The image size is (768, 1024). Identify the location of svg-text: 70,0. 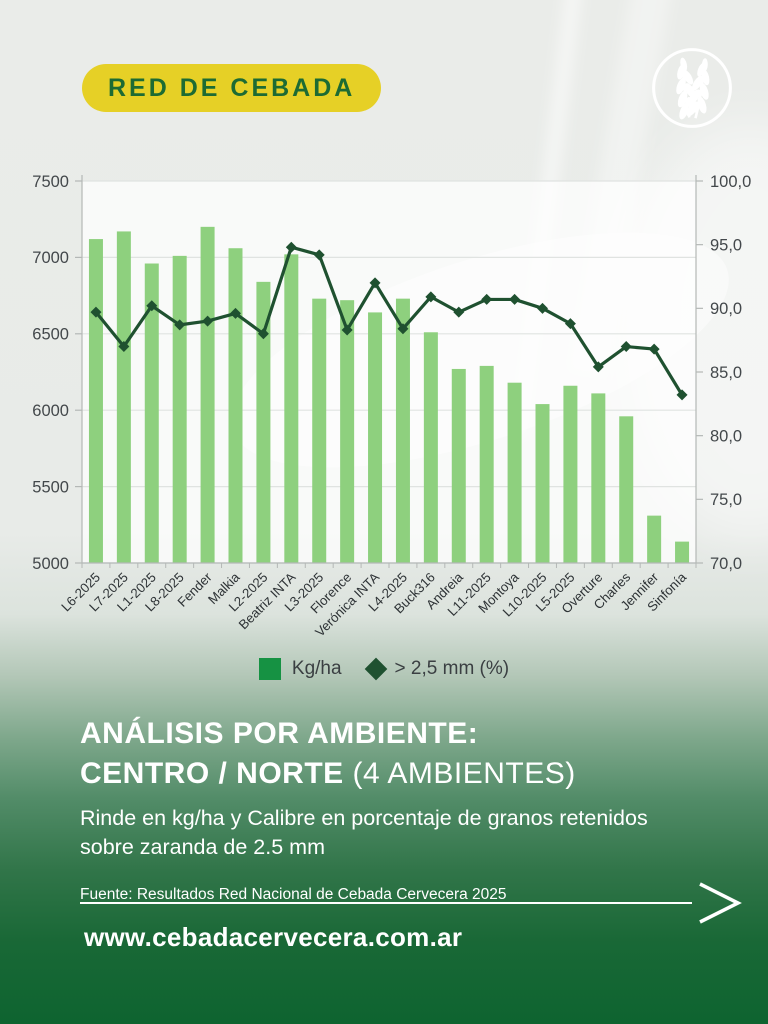
(726, 564).